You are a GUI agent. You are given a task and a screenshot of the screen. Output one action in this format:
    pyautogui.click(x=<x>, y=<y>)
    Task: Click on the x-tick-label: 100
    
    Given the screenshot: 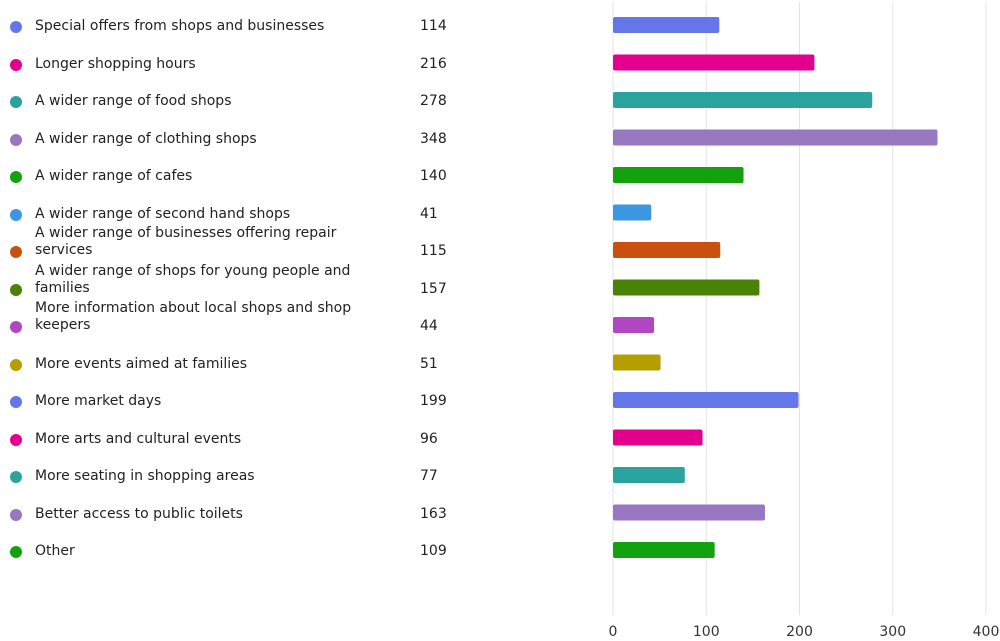 What is the action you would take?
    pyautogui.click(x=706, y=632)
    